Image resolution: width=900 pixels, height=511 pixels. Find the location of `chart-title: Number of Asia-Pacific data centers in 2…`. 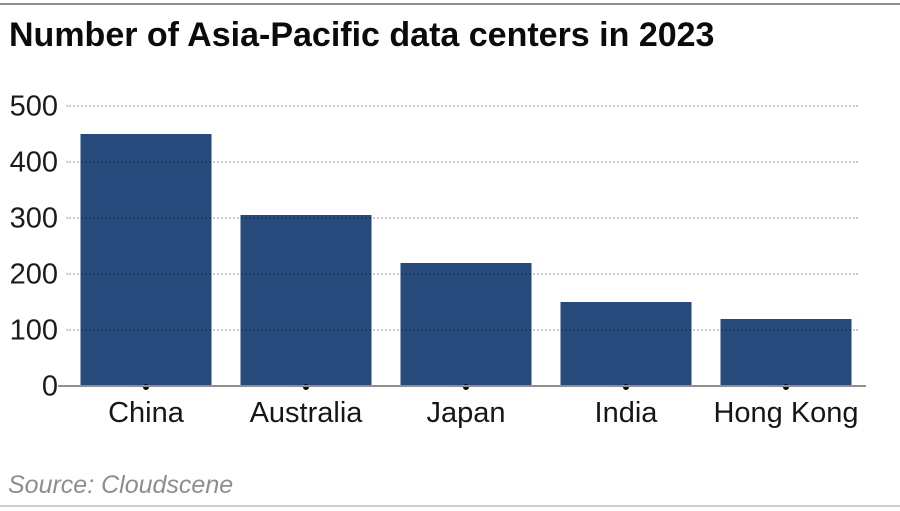

chart-title: Number of Asia-Pacific data centers in 2… is located at coordinates (362, 35).